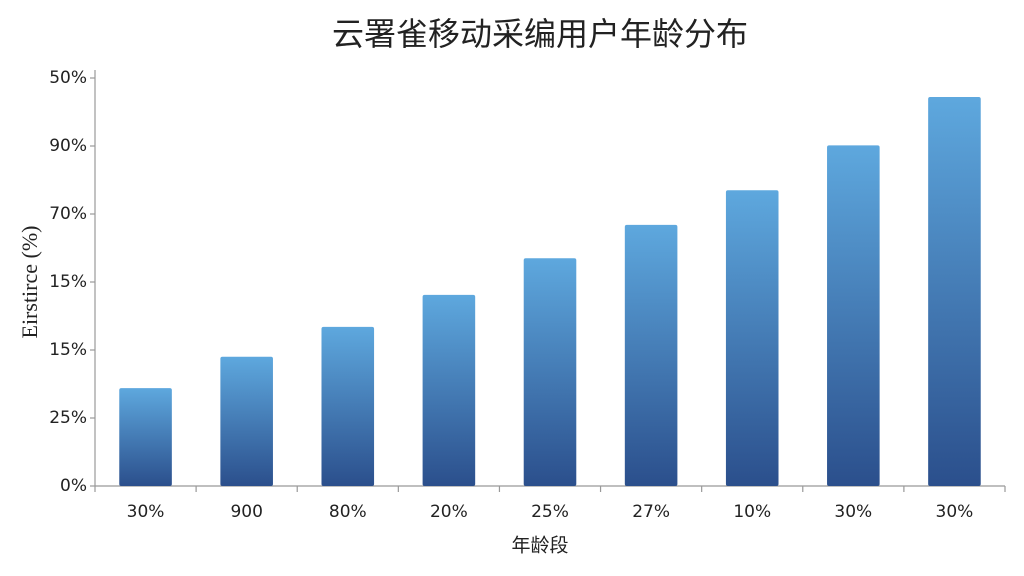 Image resolution: width=1024 pixels, height=576 pixels. I want to click on chart-title: 云署雀移动采编用户年龄分布, so click(540, 34).